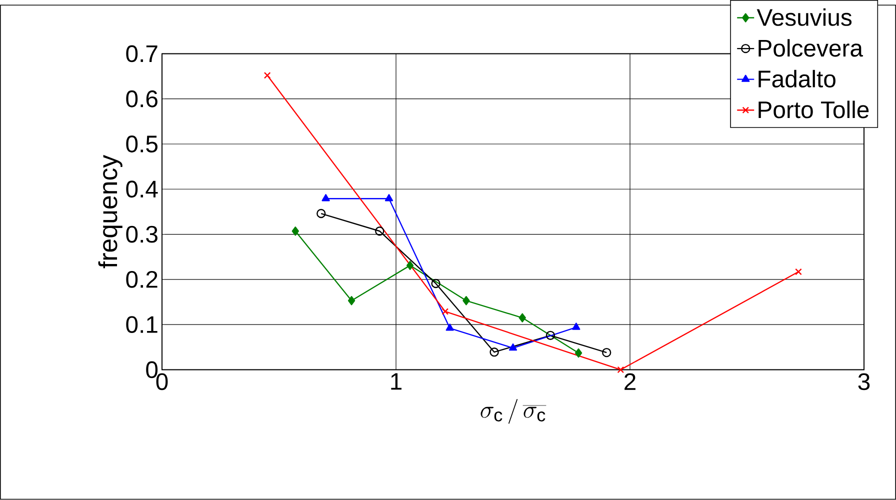  I want to click on legend-label: Porto Tolle, so click(813, 109).